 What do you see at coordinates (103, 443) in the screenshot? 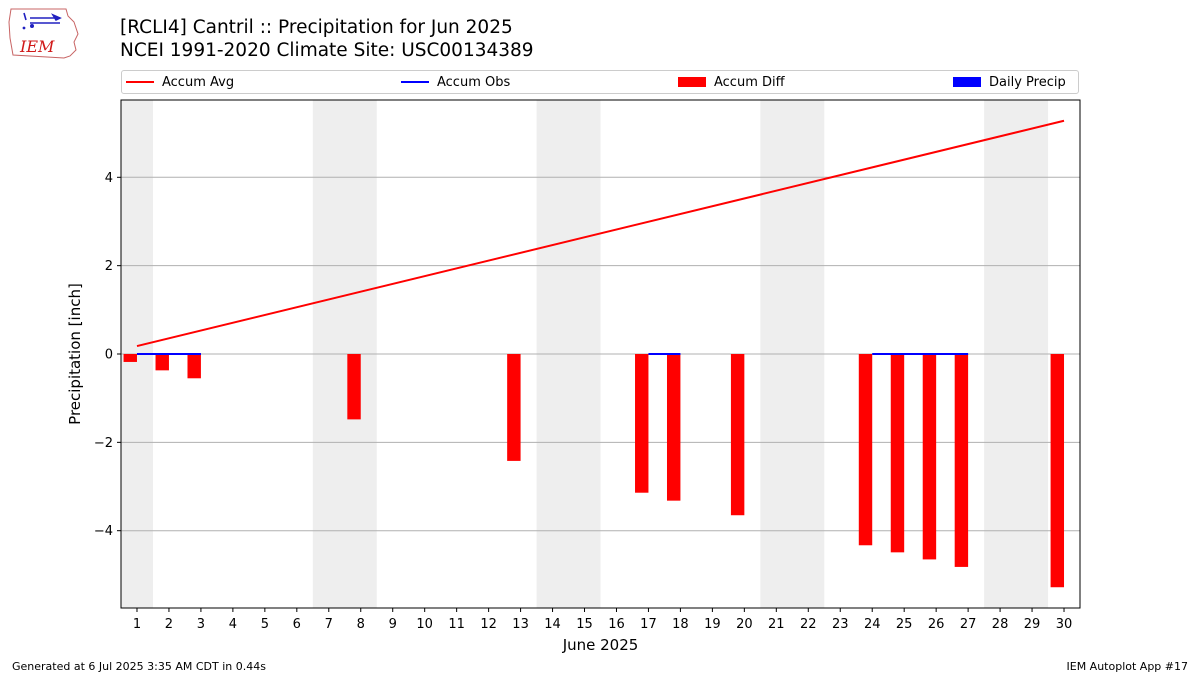
I see `y-tick-label: −2` at bounding box center [103, 443].